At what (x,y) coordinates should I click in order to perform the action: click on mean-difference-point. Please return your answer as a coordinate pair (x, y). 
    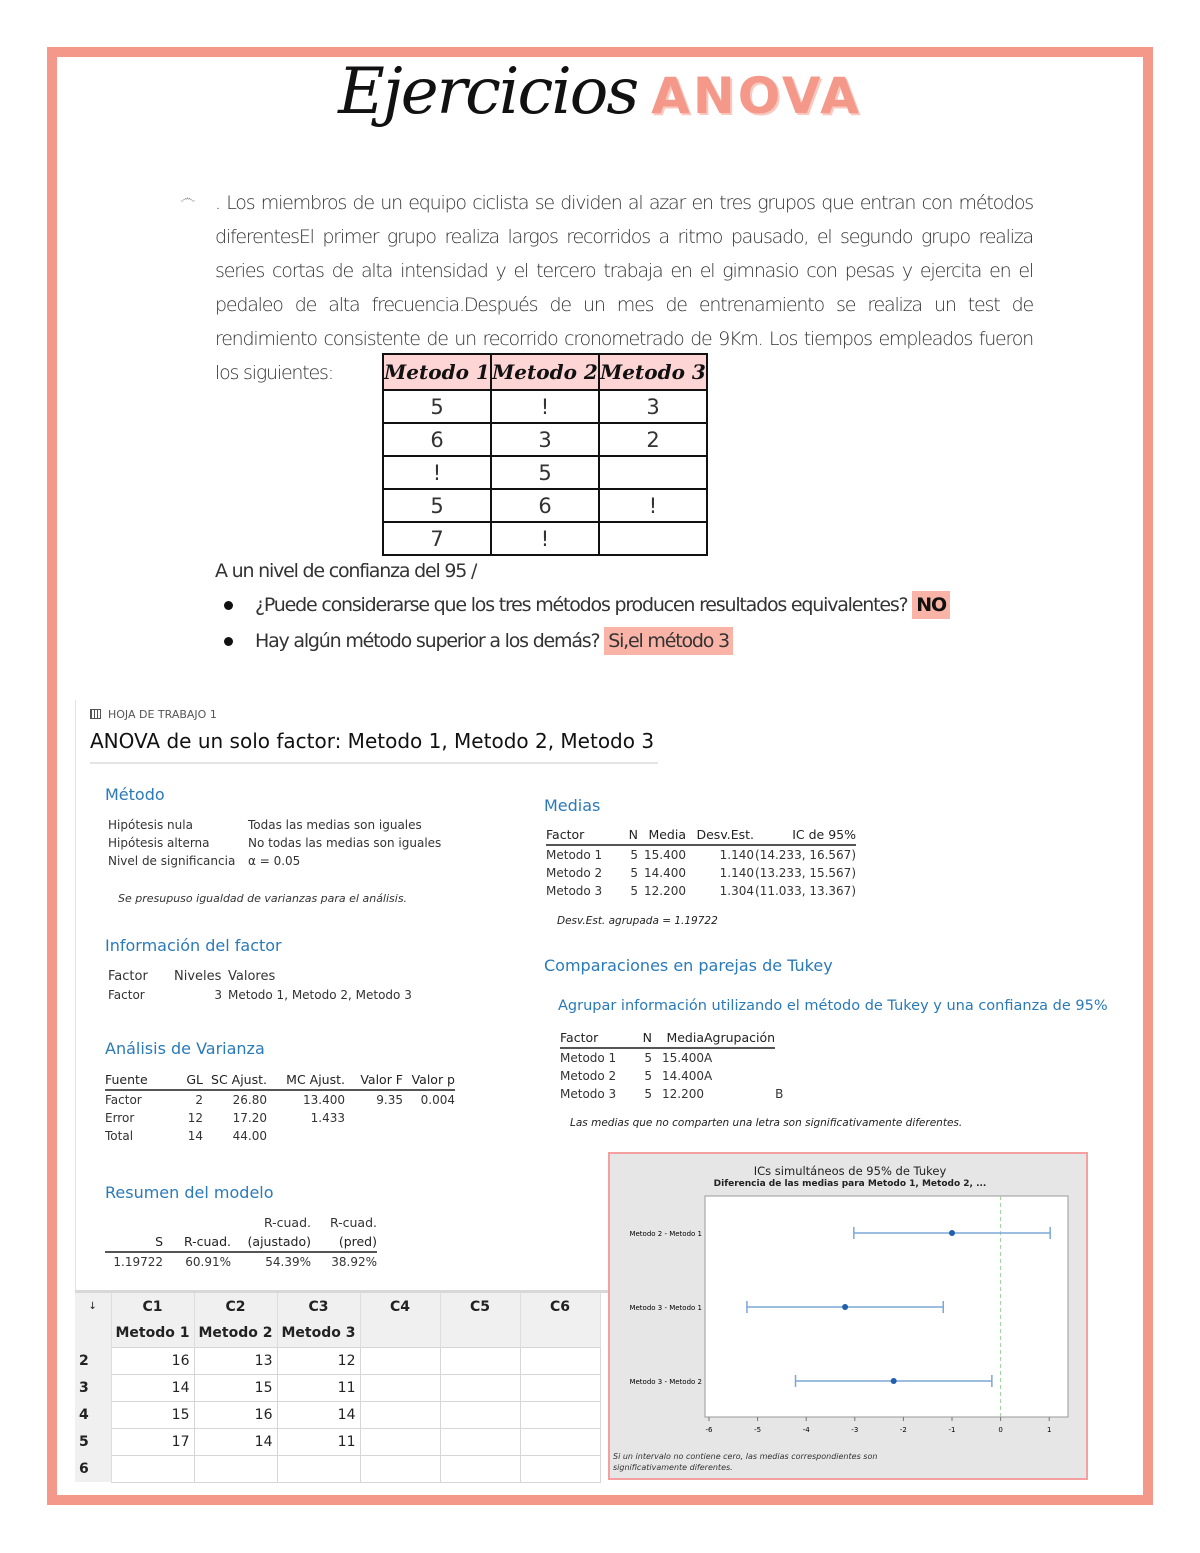
    Looking at the image, I should click on (845, 1307).